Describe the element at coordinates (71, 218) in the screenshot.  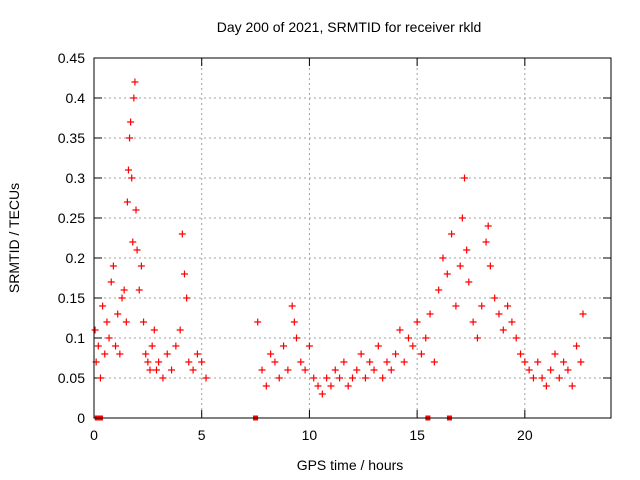
I see `y-tick-label: 0.25` at that location.